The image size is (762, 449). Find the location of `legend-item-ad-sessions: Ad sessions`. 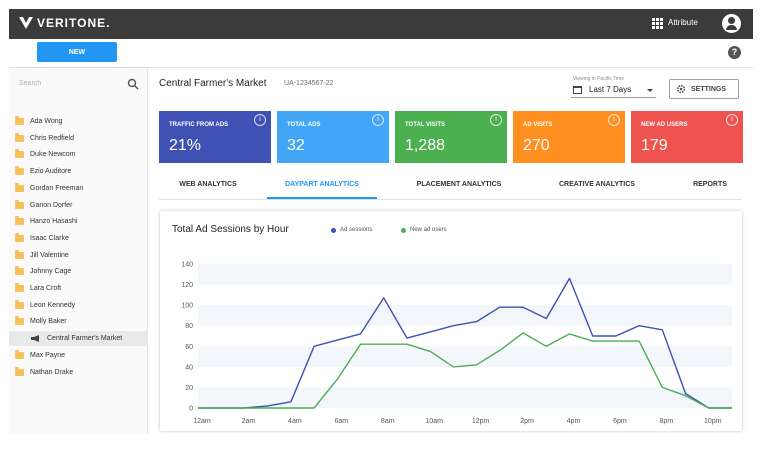

legend-item-ad-sessions: Ad sessions is located at coordinates (351, 230).